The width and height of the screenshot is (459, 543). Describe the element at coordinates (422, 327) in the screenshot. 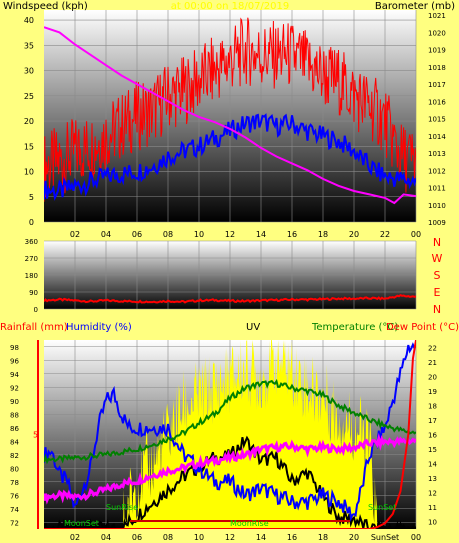

I see `dewpoint-axis-label: Dew Point (°C)` at that location.